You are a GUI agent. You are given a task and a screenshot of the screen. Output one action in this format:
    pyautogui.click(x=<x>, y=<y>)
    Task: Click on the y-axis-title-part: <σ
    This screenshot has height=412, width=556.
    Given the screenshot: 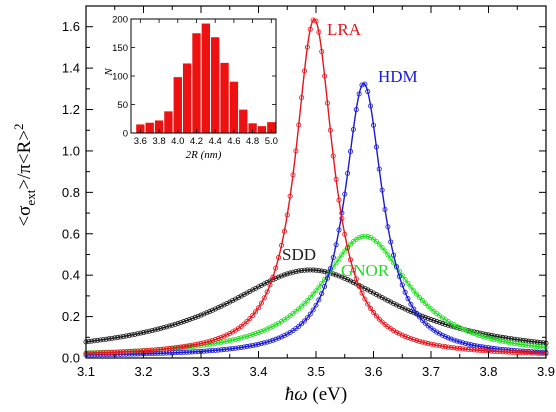 What is the action you would take?
    pyautogui.click(x=24, y=216)
    